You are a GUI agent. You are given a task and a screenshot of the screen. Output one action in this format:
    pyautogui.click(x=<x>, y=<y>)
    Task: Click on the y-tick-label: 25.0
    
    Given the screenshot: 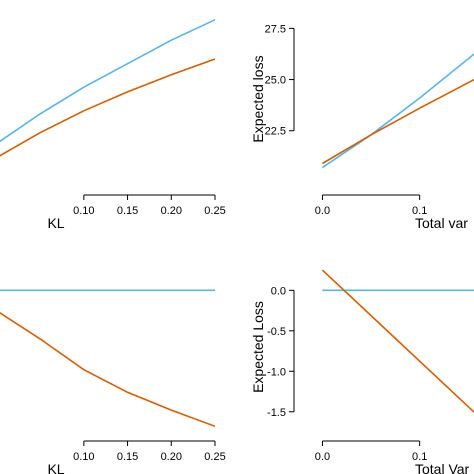 What is the action you would take?
    pyautogui.click(x=275, y=81)
    